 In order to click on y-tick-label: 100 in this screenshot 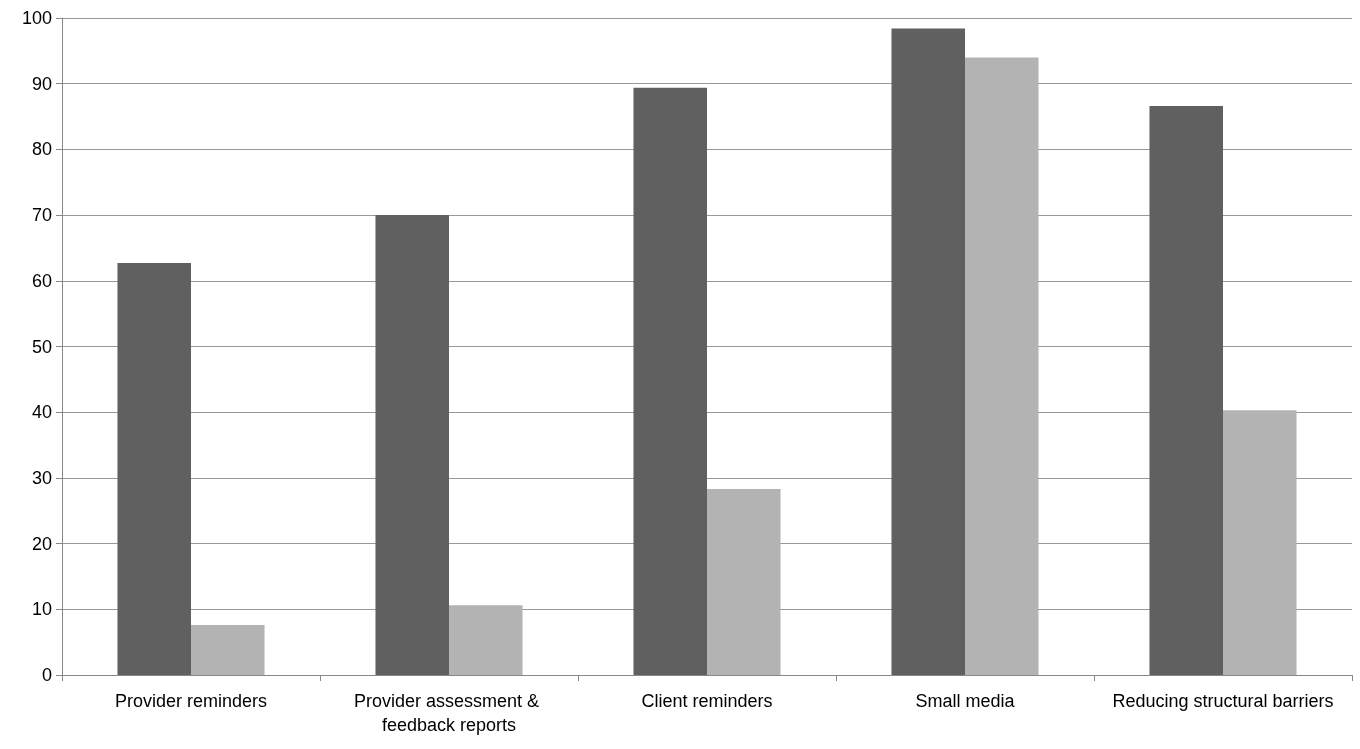, I will do `click(36, 18)`.